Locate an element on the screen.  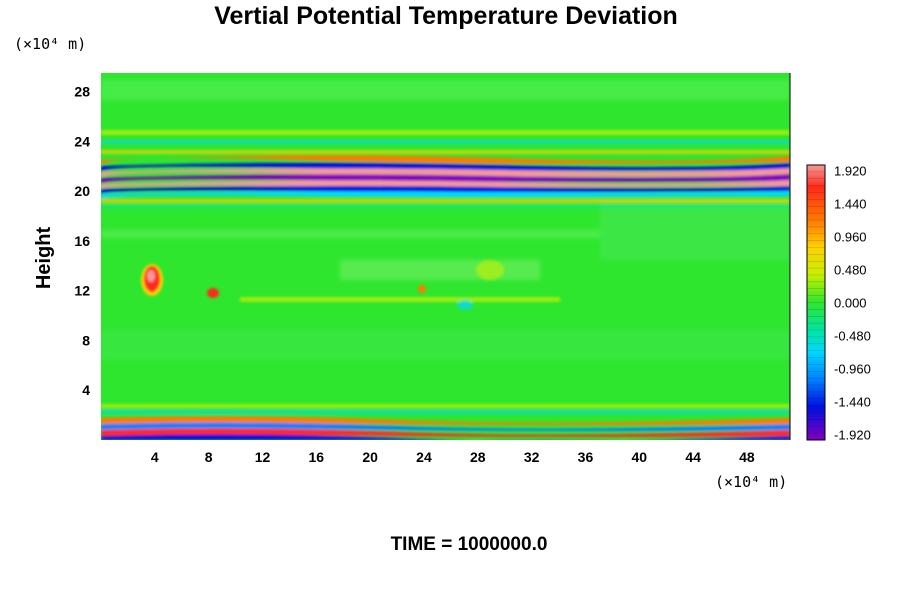
y-tick-label: 20 is located at coordinates (82, 191).